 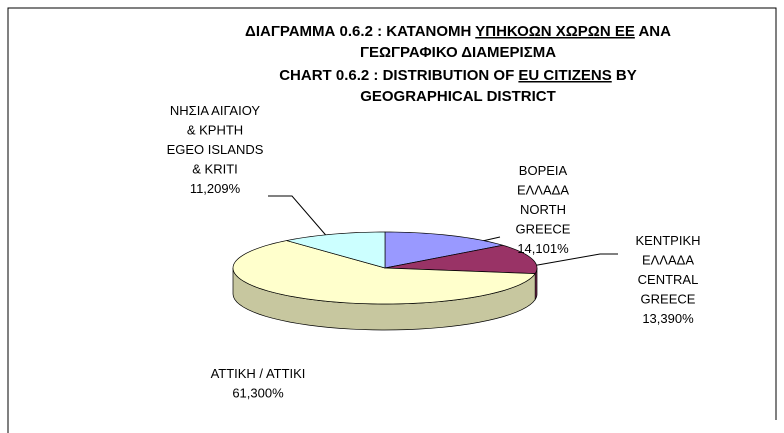 I want to click on value-label: 14,101%, so click(x=543, y=248).